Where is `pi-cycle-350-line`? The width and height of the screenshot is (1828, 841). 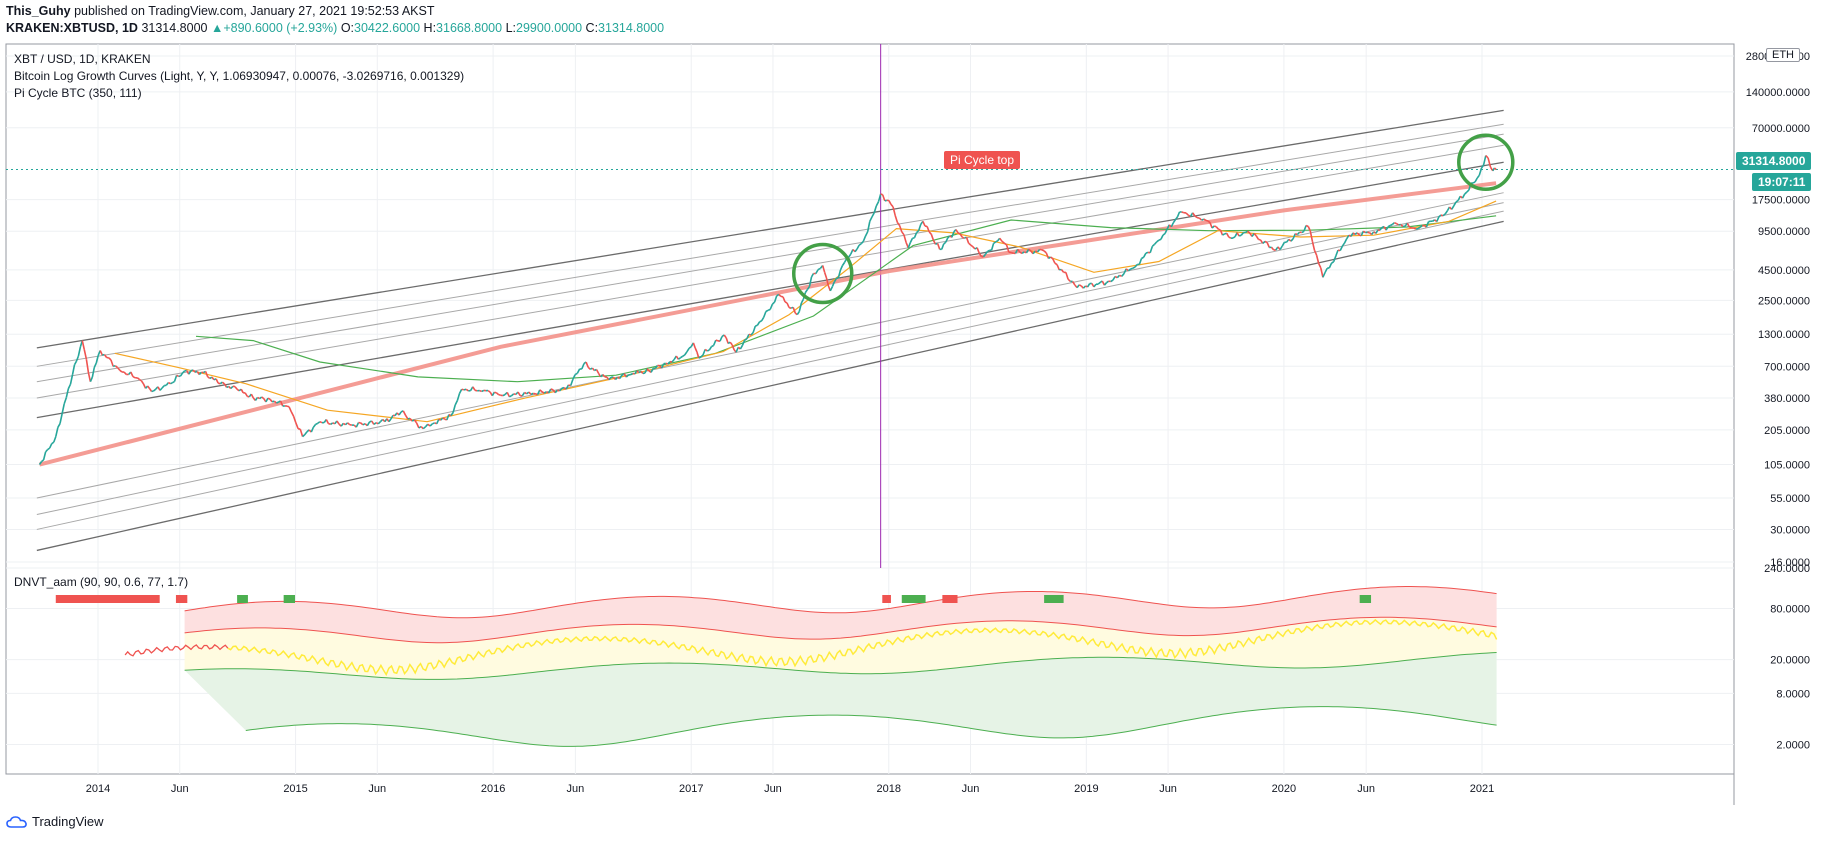 pi-cycle-350-line is located at coordinates (846, 299).